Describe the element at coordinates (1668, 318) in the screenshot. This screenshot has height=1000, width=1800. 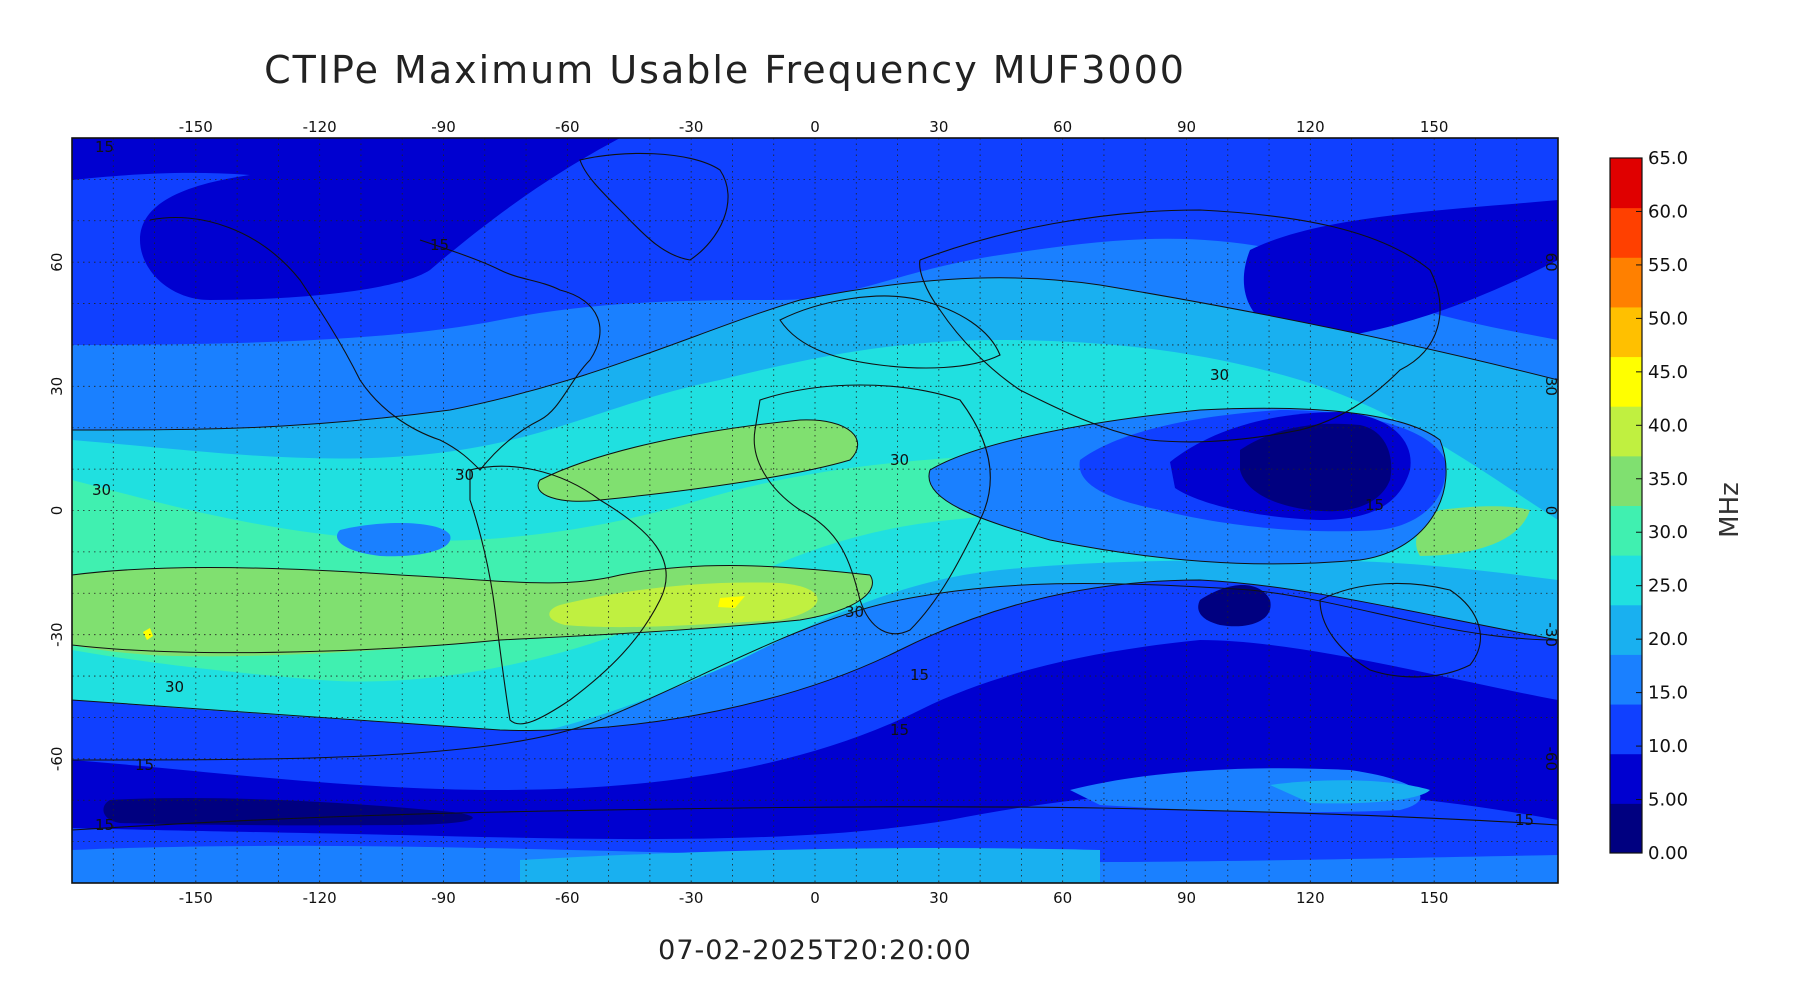
I see `colorbar-tick-label: 50.0` at that location.